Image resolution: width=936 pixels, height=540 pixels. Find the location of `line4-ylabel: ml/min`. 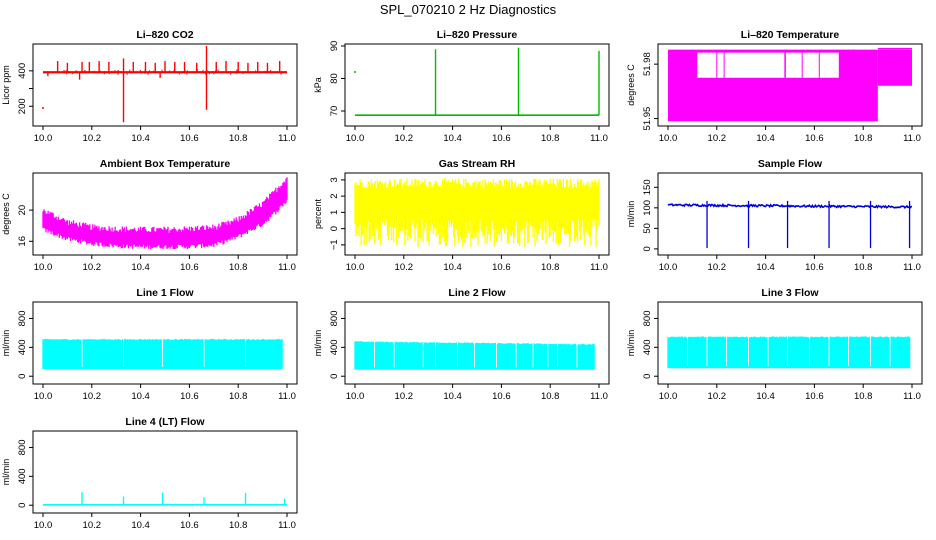

line4-ylabel: ml/min is located at coordinates (6, 472).